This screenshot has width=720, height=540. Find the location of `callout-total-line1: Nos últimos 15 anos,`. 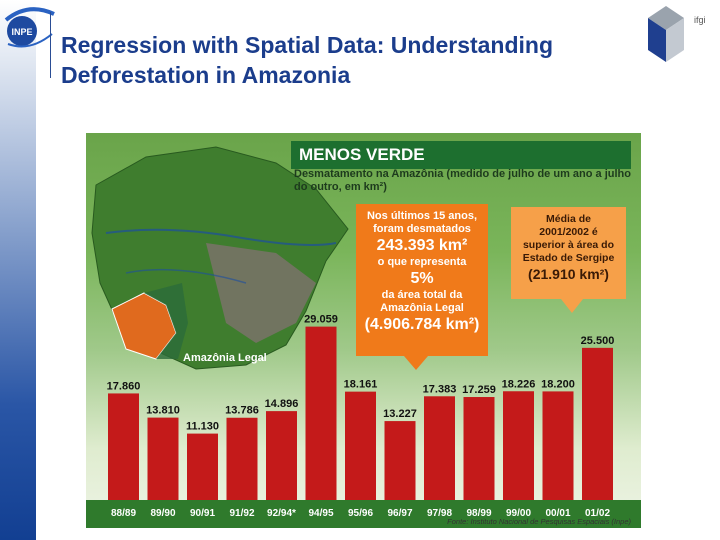

callout-total-line1: Nos últimos 15 anos, is located at coordinates (422, 216).